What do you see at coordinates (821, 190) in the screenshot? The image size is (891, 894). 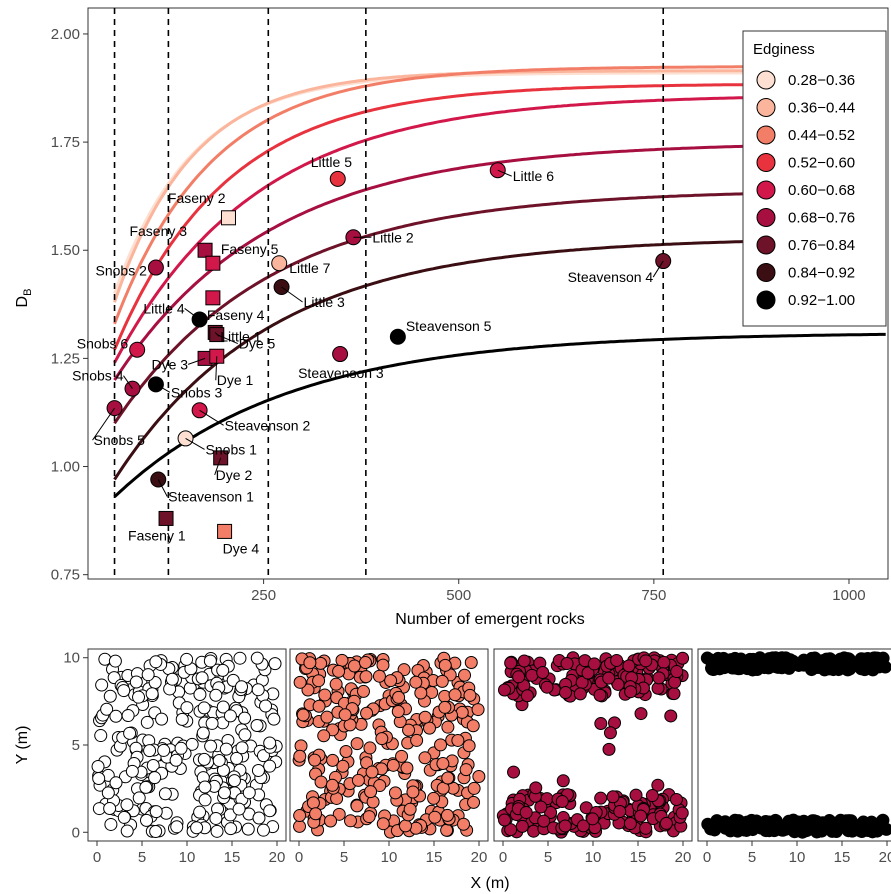 I see `legend-label: 0.60−0.68` at bounding box center [821, 190].